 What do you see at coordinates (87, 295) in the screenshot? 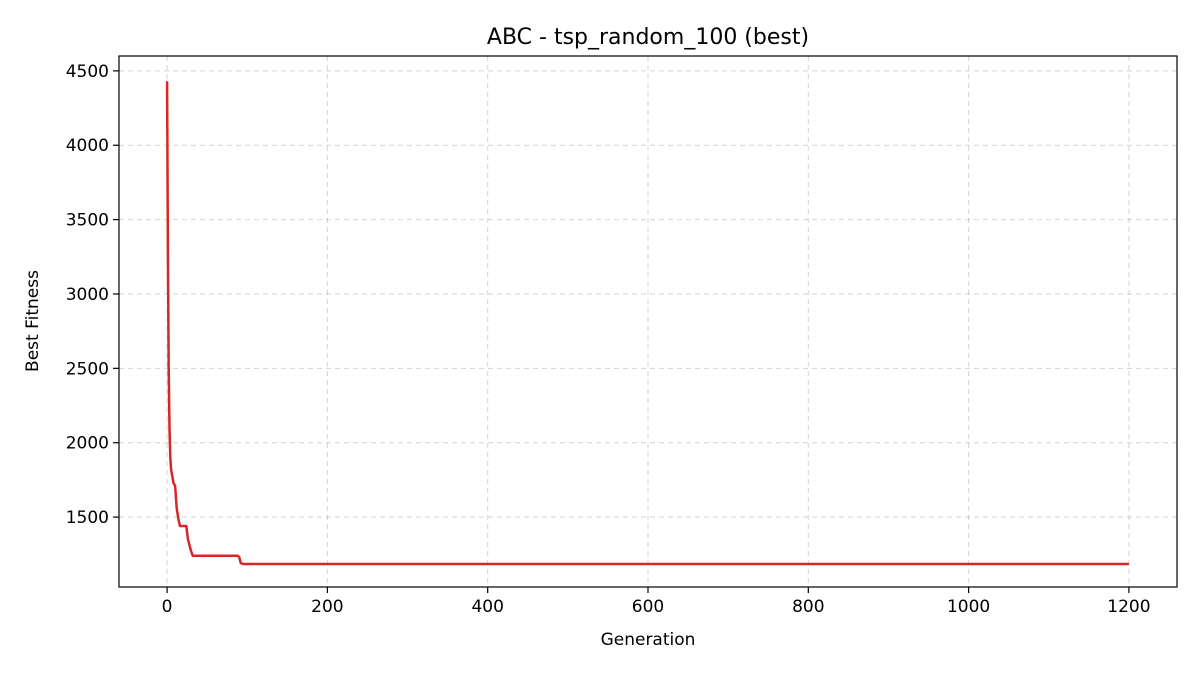
I see `y-tick-label: 3000` at bounding box center [87, 295].